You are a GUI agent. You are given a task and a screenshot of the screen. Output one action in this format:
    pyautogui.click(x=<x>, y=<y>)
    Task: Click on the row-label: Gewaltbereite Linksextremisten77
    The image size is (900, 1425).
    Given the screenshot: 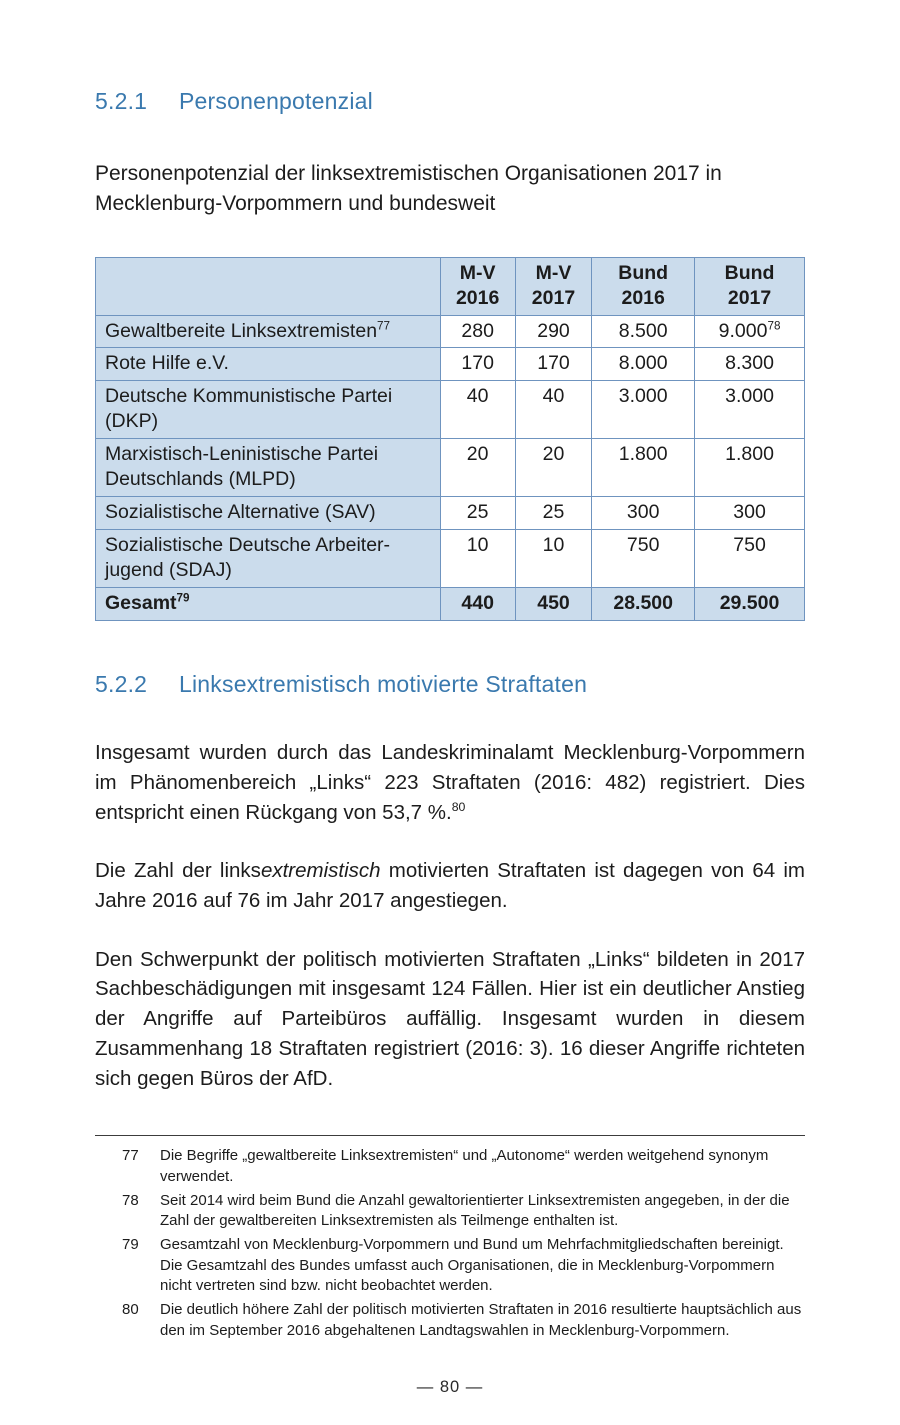 What is the action you would take?
    pyautogui.click(x=268, y=331)
    